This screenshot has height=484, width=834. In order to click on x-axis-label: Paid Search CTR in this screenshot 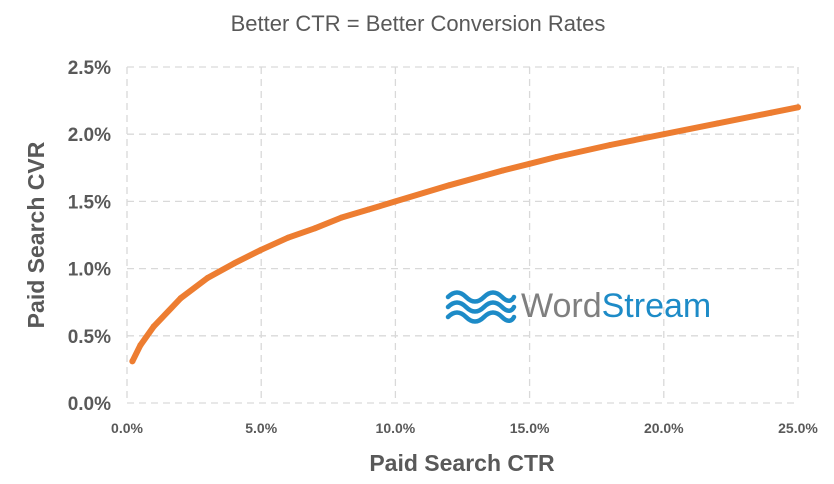, I will do `click(462, 463)`.